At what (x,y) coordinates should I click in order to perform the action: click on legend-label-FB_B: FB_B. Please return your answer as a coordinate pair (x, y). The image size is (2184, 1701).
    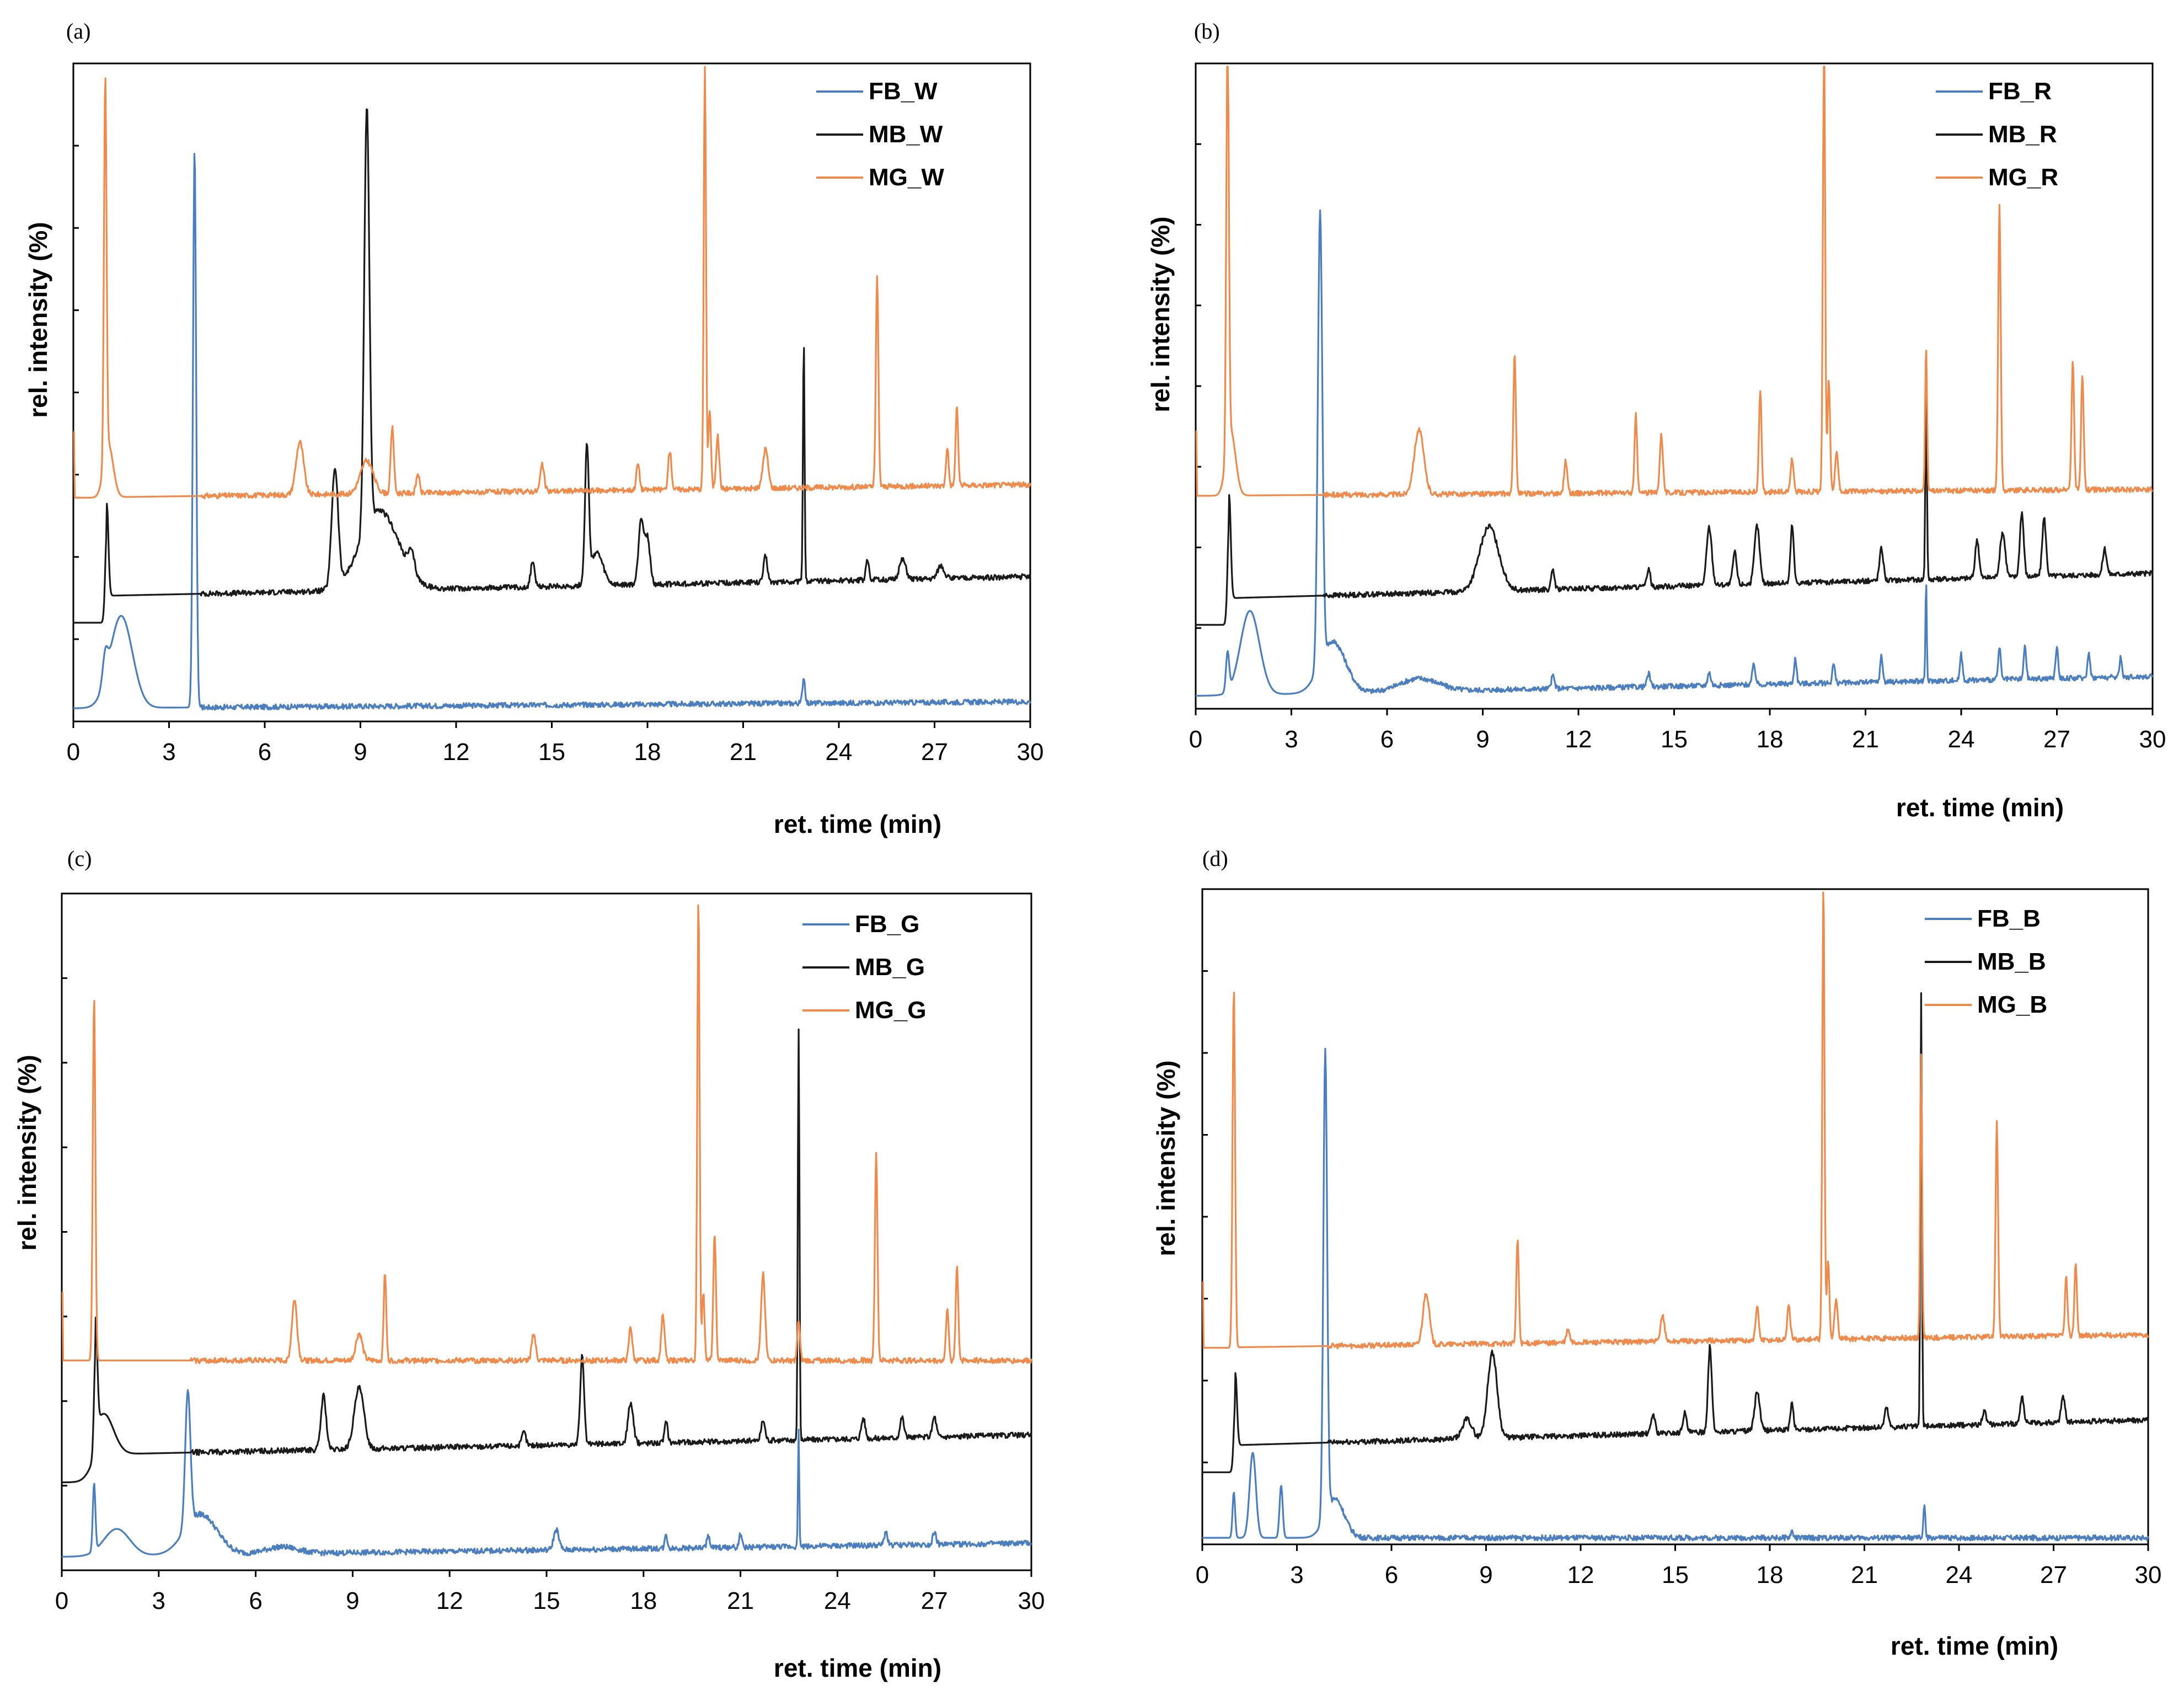
    Looking at the image, I should click on (2009, 918).